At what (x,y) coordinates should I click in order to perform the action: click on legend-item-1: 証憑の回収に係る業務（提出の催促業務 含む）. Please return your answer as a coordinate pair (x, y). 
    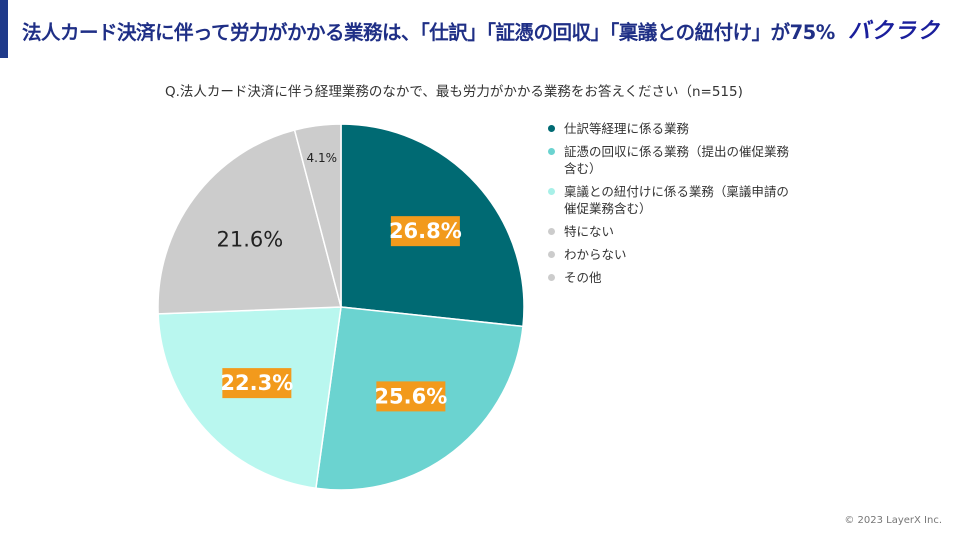
    Looking at the image, I should click on (683, 160).